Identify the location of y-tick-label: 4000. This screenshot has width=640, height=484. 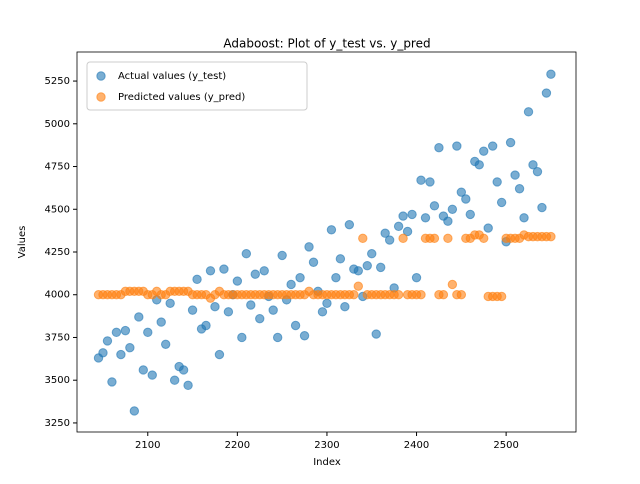
(57, 295).